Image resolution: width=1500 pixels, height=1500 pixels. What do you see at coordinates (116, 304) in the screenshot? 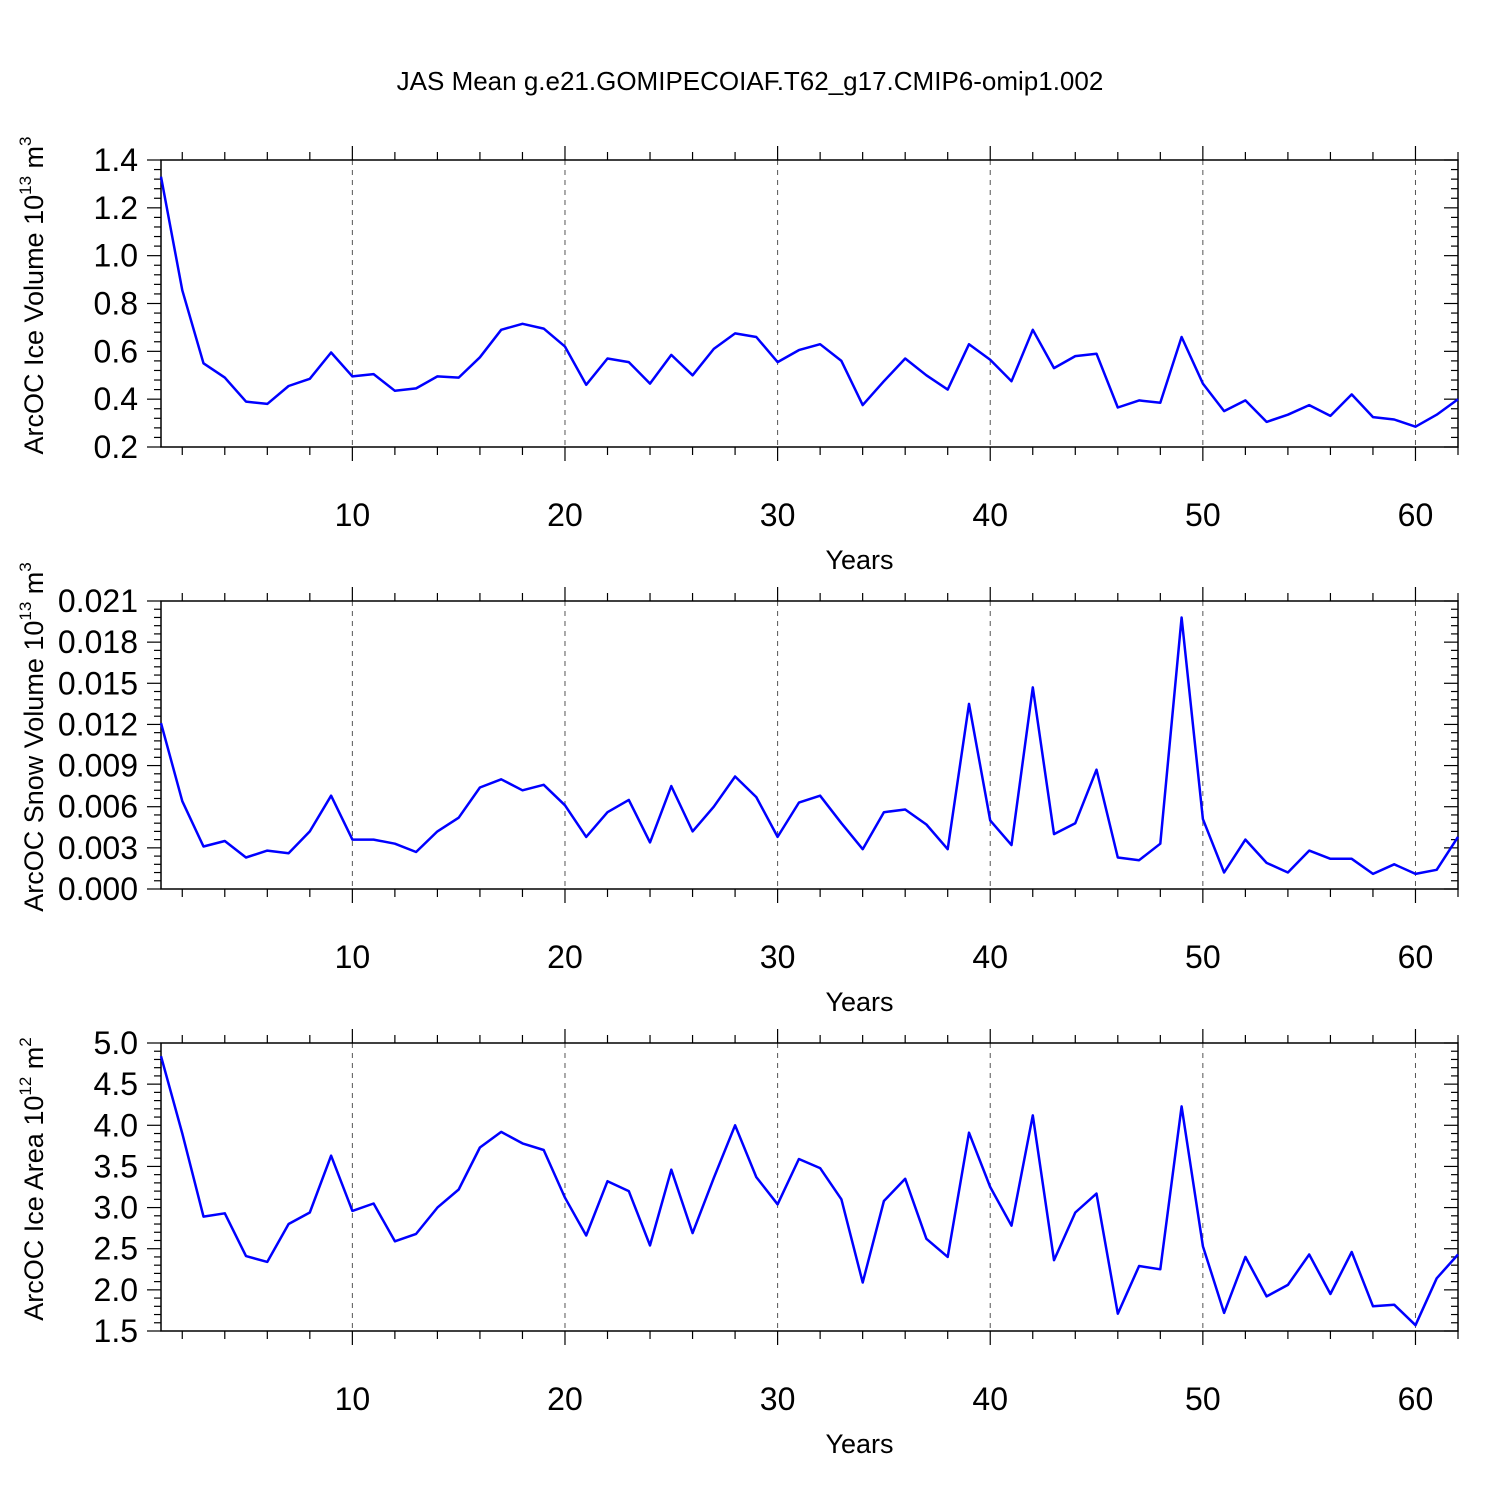
I see `y-tick-label: 0.8` at bounding box center [116, 304].